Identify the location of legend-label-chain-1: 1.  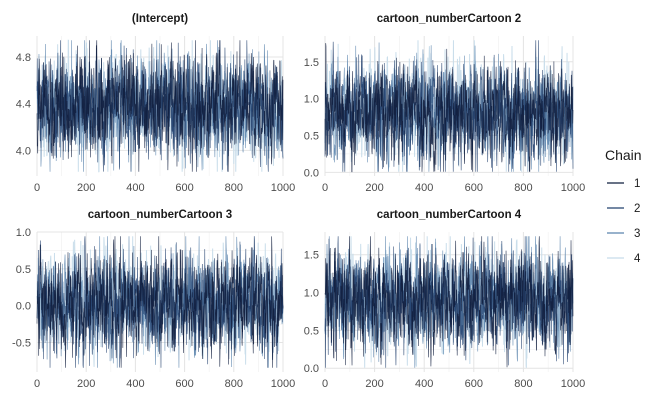
(637, 184).